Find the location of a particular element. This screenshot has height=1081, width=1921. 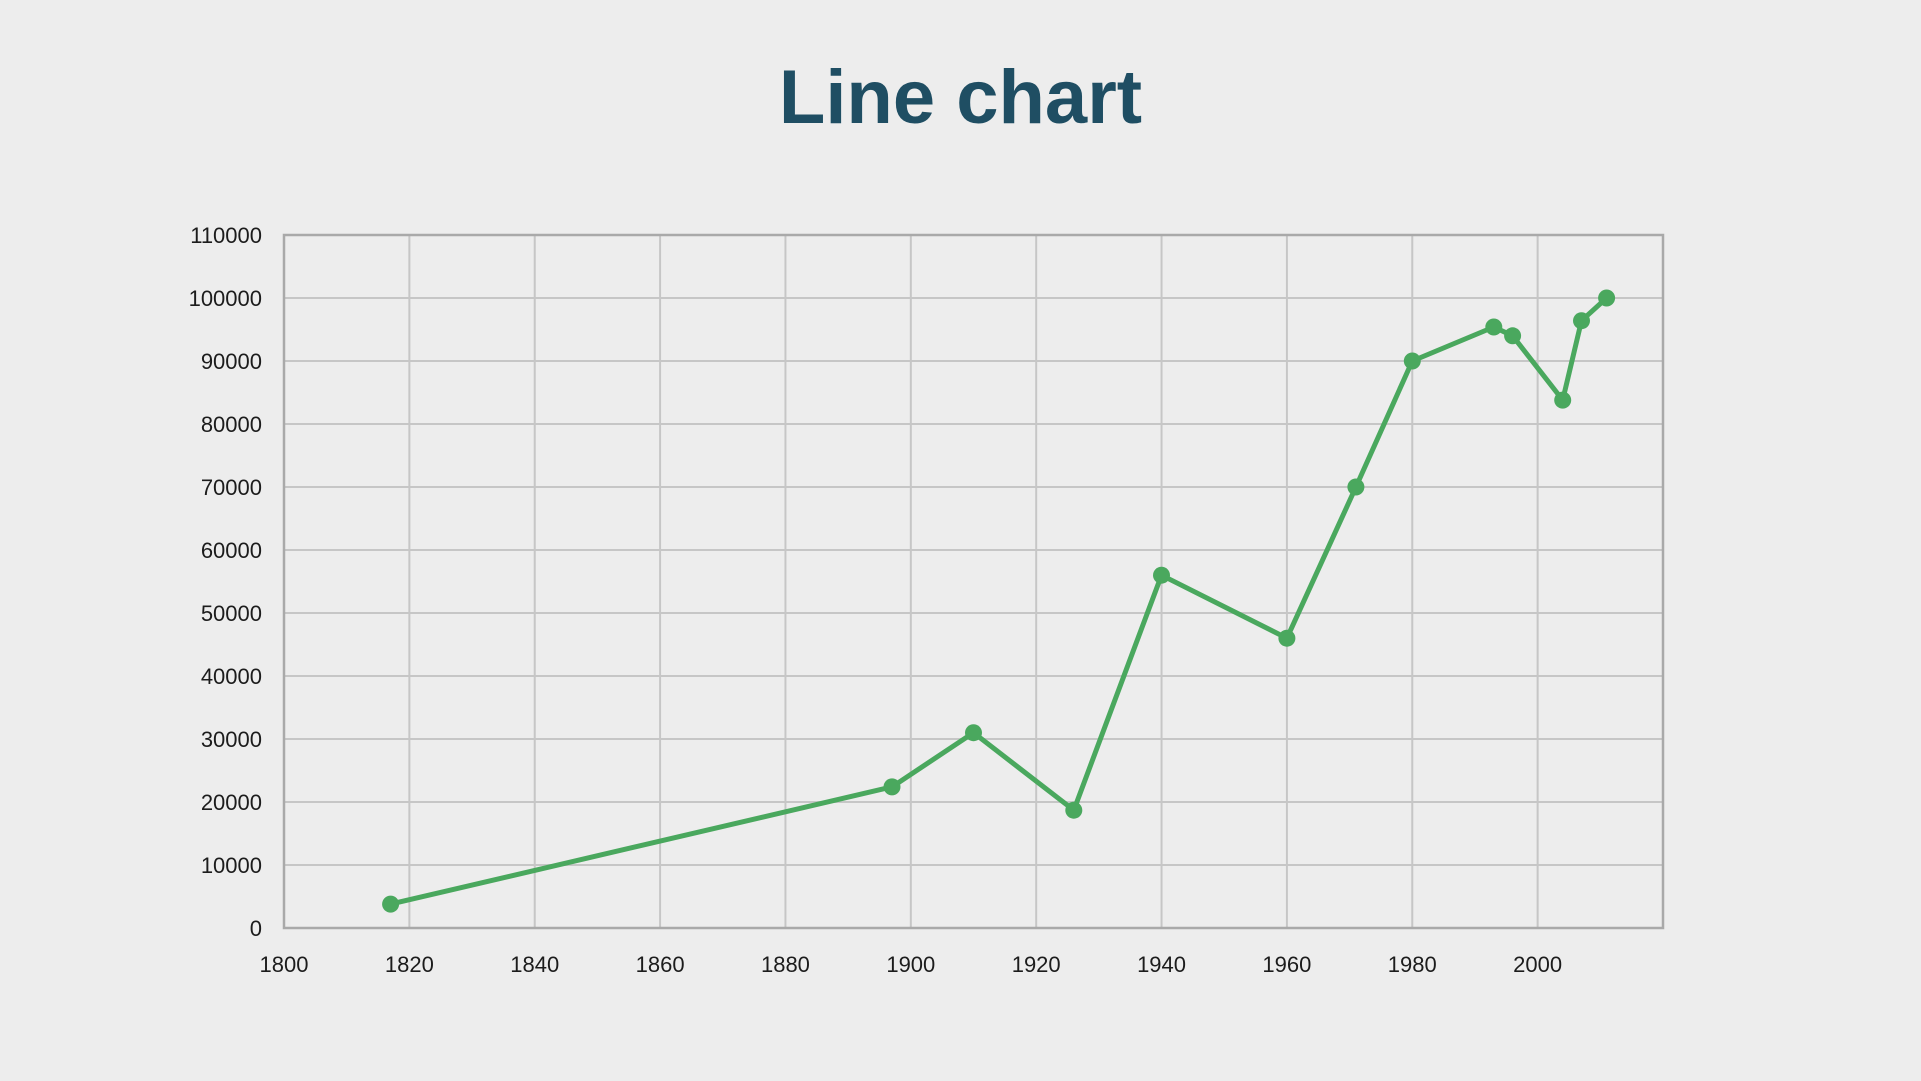

x-axis-tick-label: 1940 is located at coordinates (1161, 964).